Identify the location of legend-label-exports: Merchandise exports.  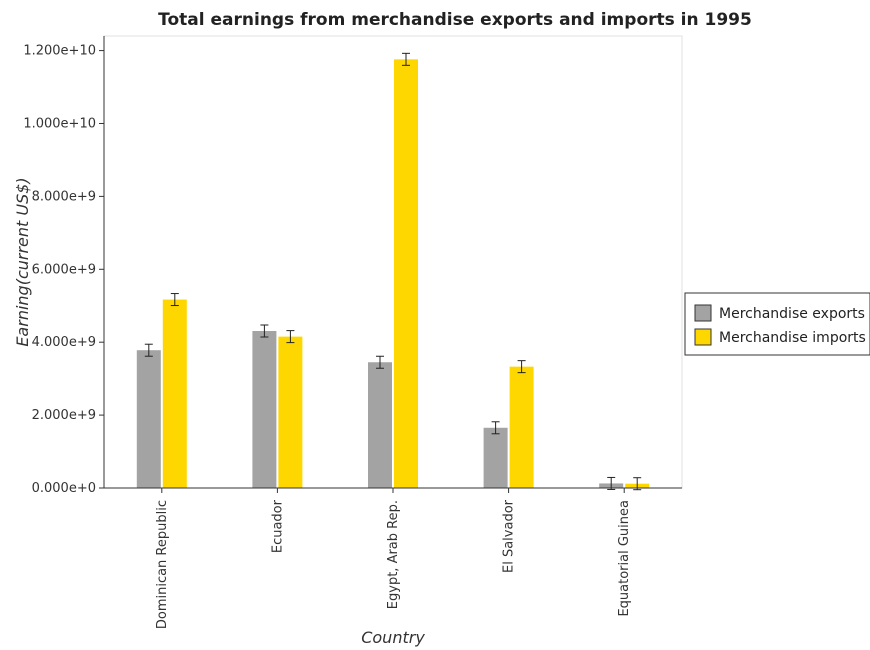
(792, 314).